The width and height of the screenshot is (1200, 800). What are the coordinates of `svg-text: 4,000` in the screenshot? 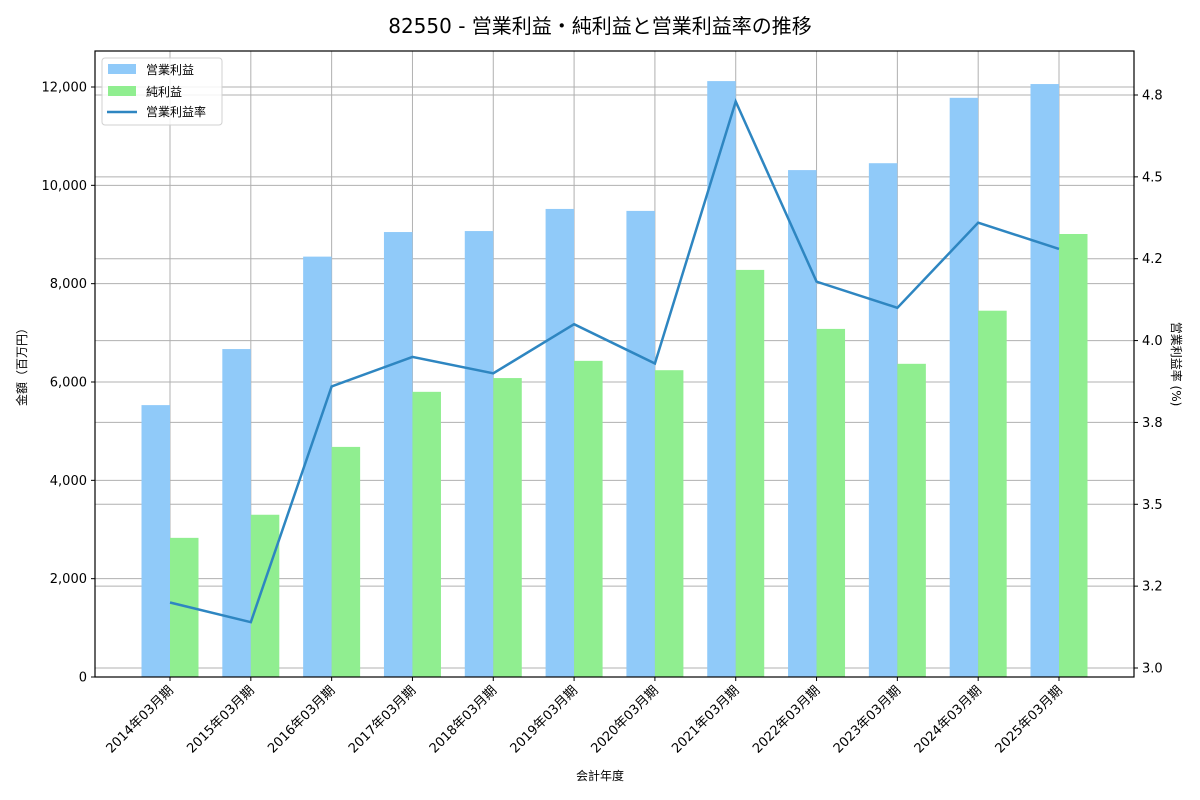 It's located at (68, 481).